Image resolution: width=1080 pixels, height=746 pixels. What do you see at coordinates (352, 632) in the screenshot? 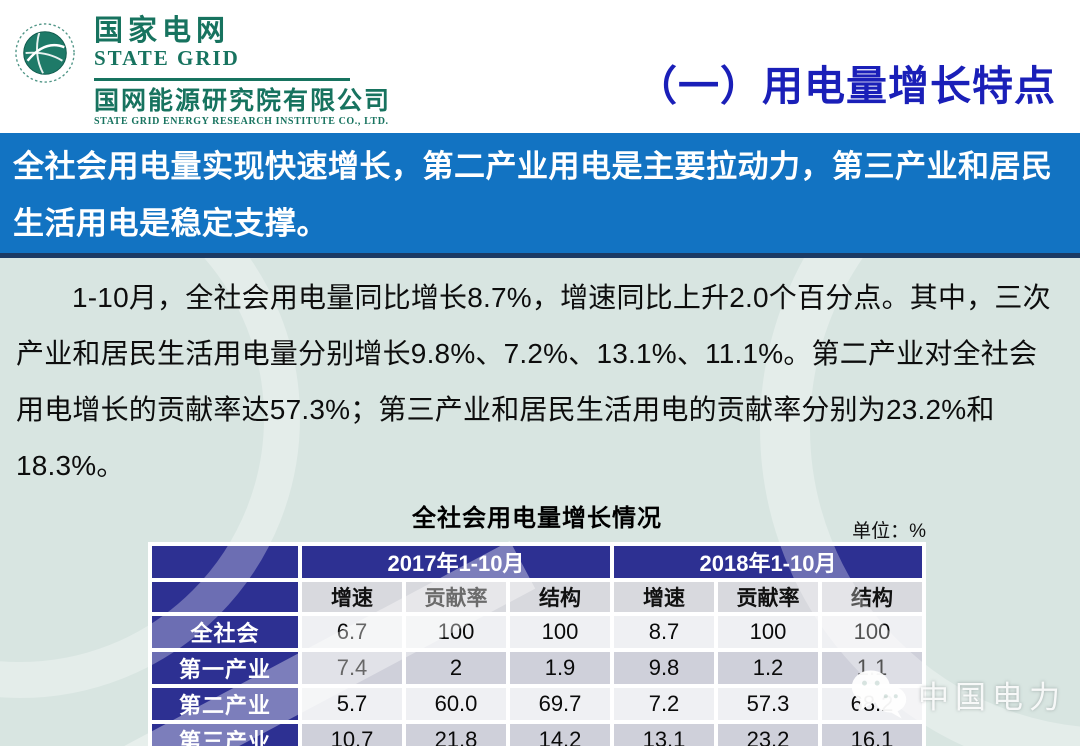
I see `table-cell: 6.7` at bounding box center [352, 632].